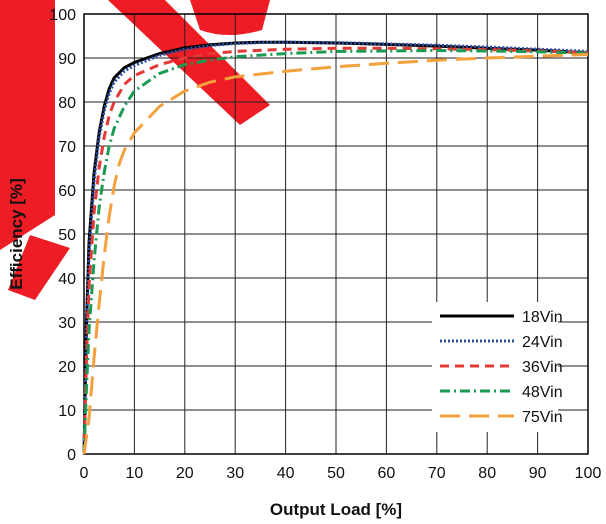 This screenshot has width=606, height=524. Describe the element at coordinates (67, 411) in the screenshot. I see `y-tick-label: 10` at that location.